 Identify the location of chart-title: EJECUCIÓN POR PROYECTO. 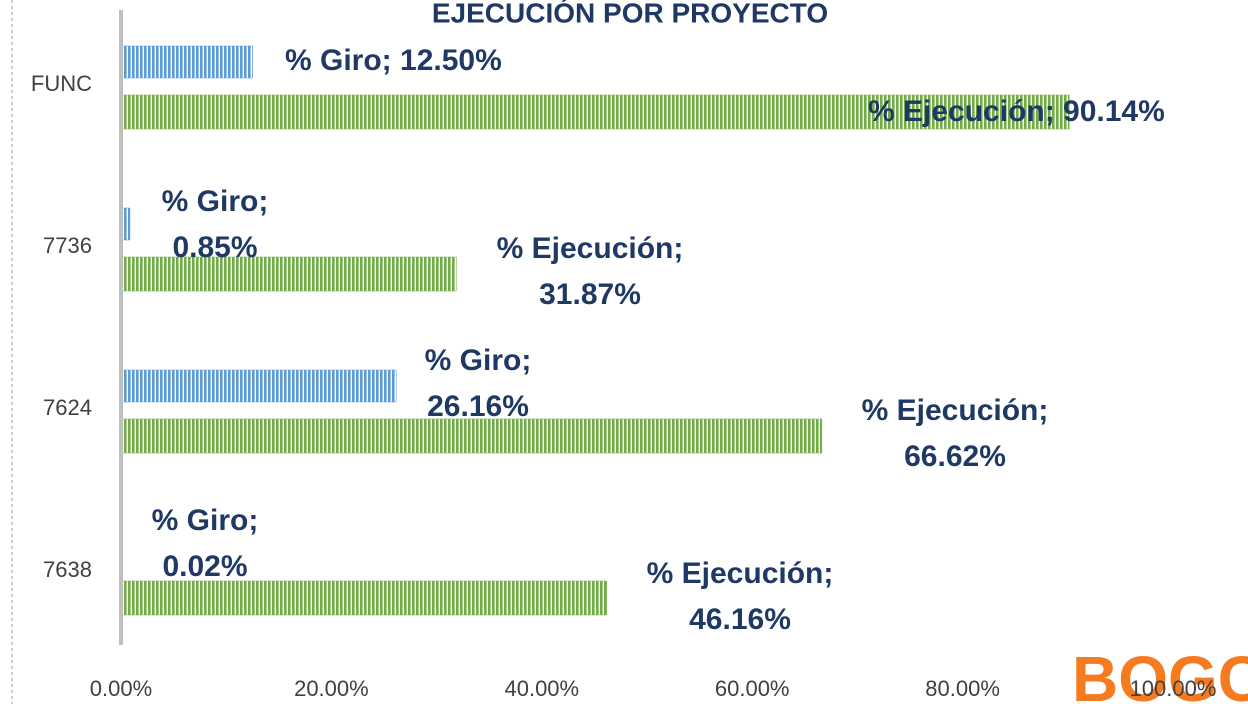
(630, 14).